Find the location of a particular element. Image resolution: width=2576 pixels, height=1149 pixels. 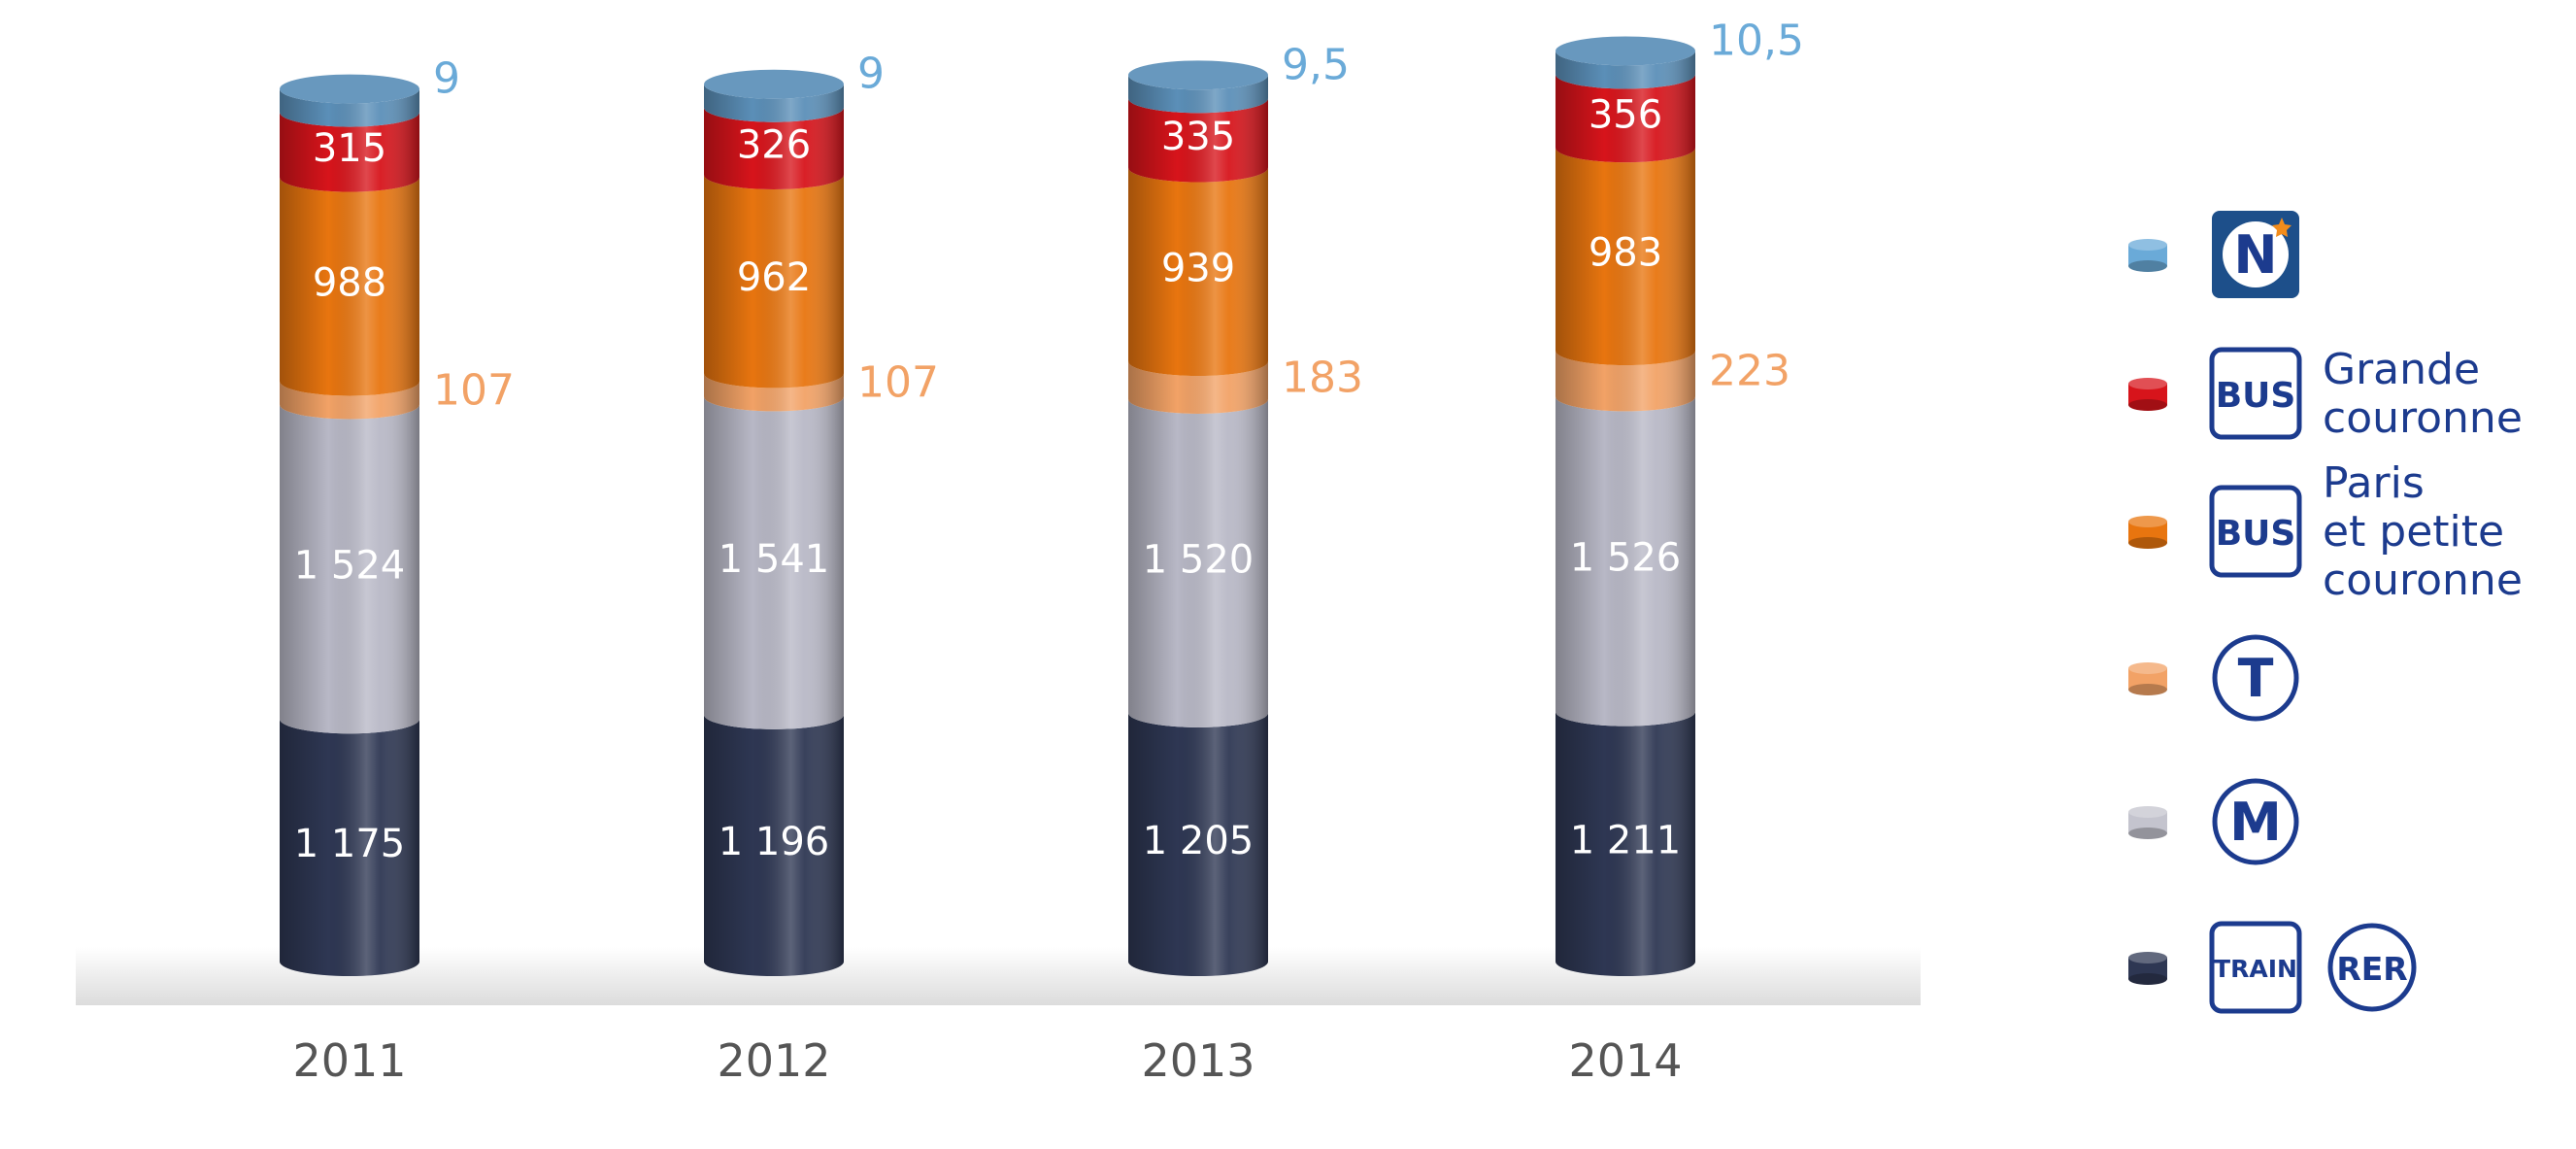

value-label-tram-2011: 107 is located at coordinates (474, 390).